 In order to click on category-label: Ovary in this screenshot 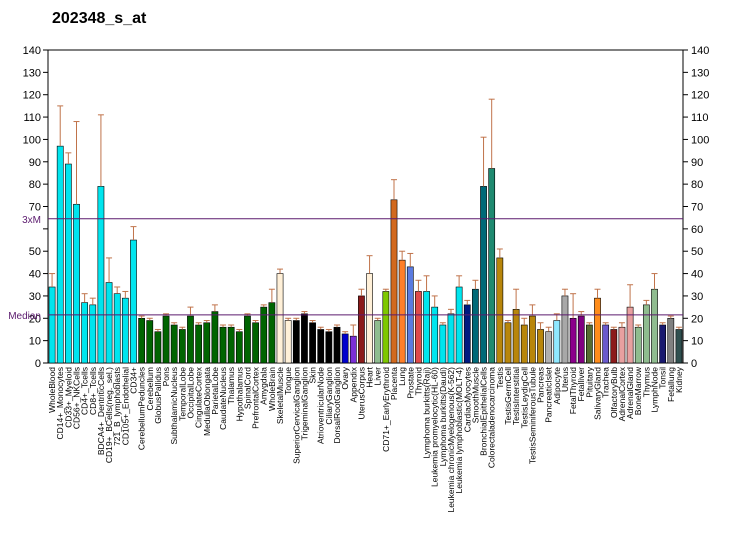, I will do `click(345, 377)`.